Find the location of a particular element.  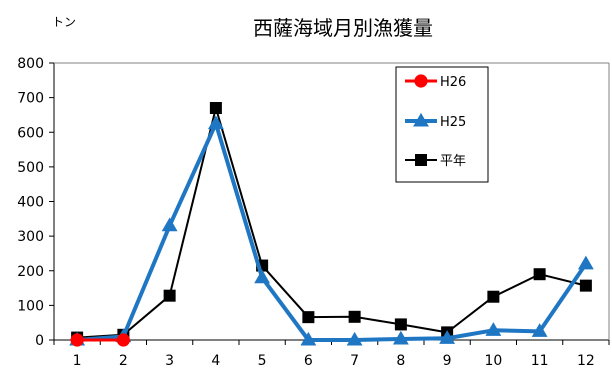

x-tick-label: 4 is located at coordinates (215, 361).